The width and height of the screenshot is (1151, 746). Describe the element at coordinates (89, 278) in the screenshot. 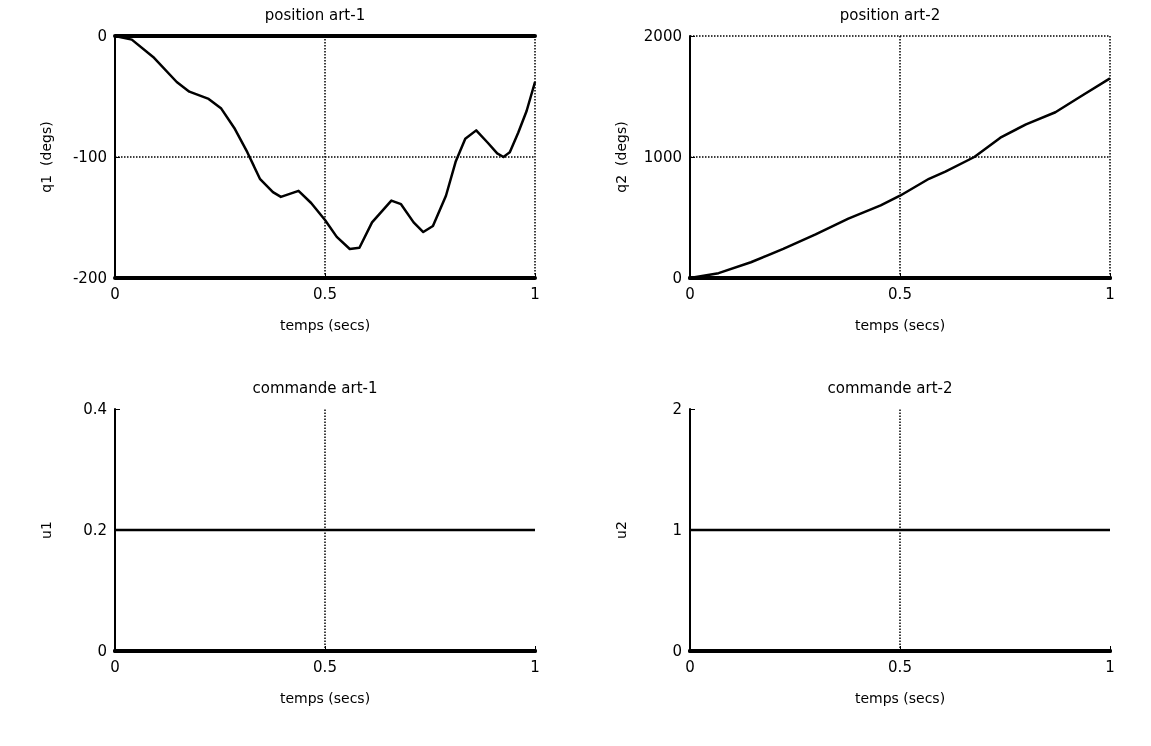

I see `y-tick-label: -200` at that location.